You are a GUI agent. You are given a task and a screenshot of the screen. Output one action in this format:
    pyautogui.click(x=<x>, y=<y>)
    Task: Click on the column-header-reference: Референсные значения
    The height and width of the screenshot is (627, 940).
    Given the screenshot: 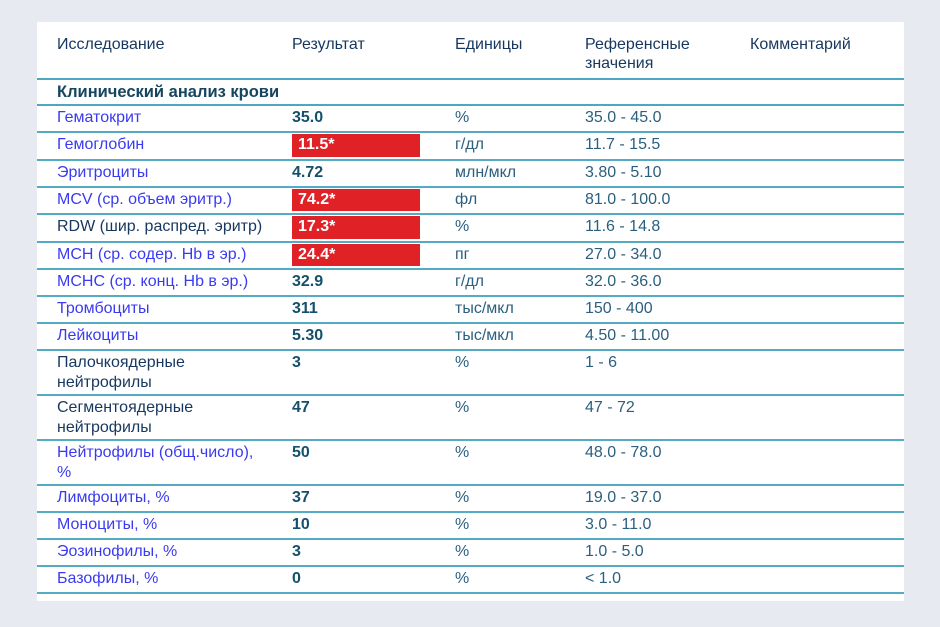 What is the action you would take?
    pyautogui.click(x=637, y=54)
    